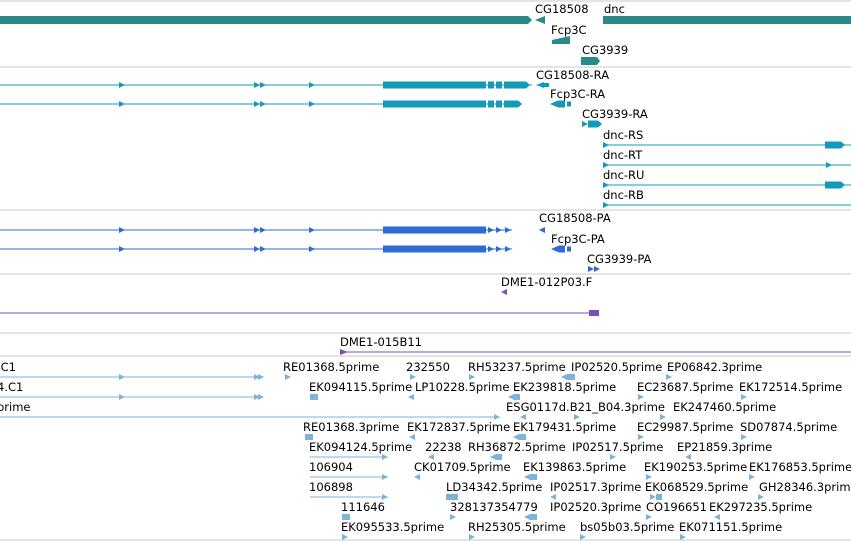  I want to click on est-label: IP02517.5prime, so click(617, 447).